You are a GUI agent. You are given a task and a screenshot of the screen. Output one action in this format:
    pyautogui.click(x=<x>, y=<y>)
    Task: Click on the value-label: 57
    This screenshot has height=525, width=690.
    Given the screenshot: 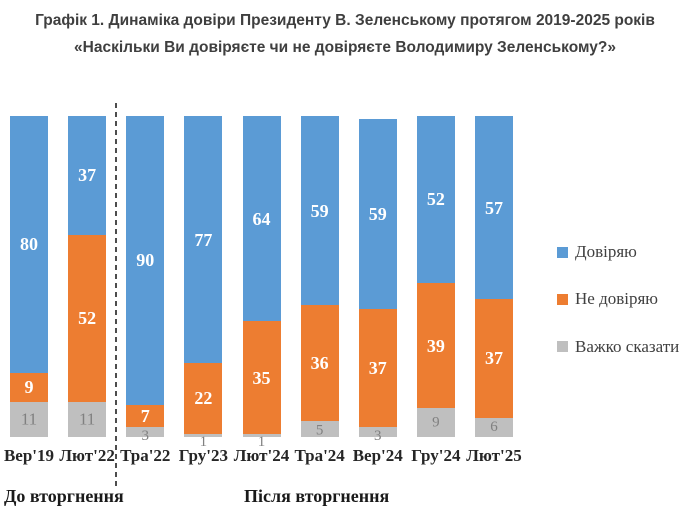 What is the action you would take?
    pyautogui.click(x=494, y=207)
    